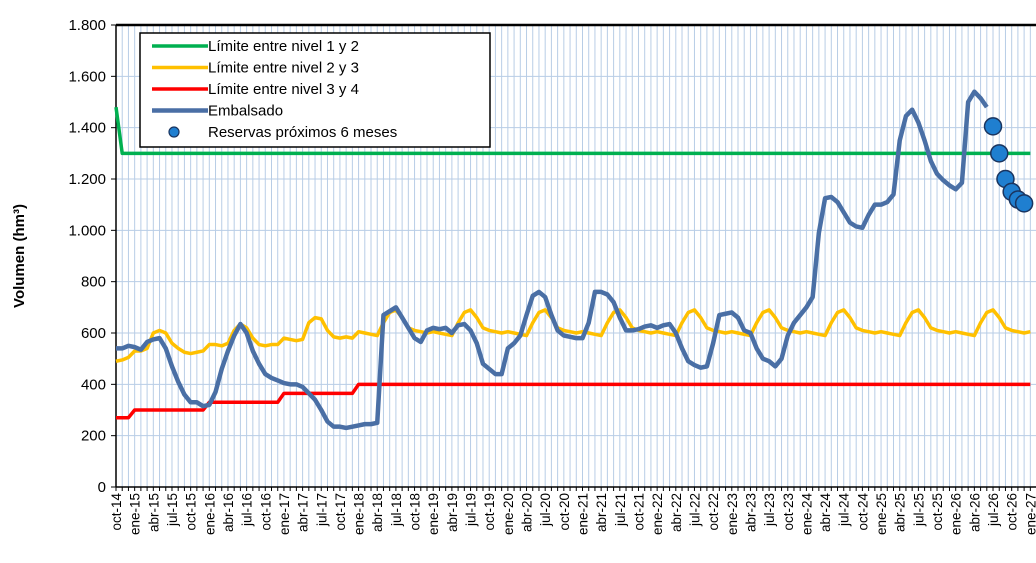 The image size is (1036, 563). I want to click on x-tick-label: ene-22, so click(657, 514).